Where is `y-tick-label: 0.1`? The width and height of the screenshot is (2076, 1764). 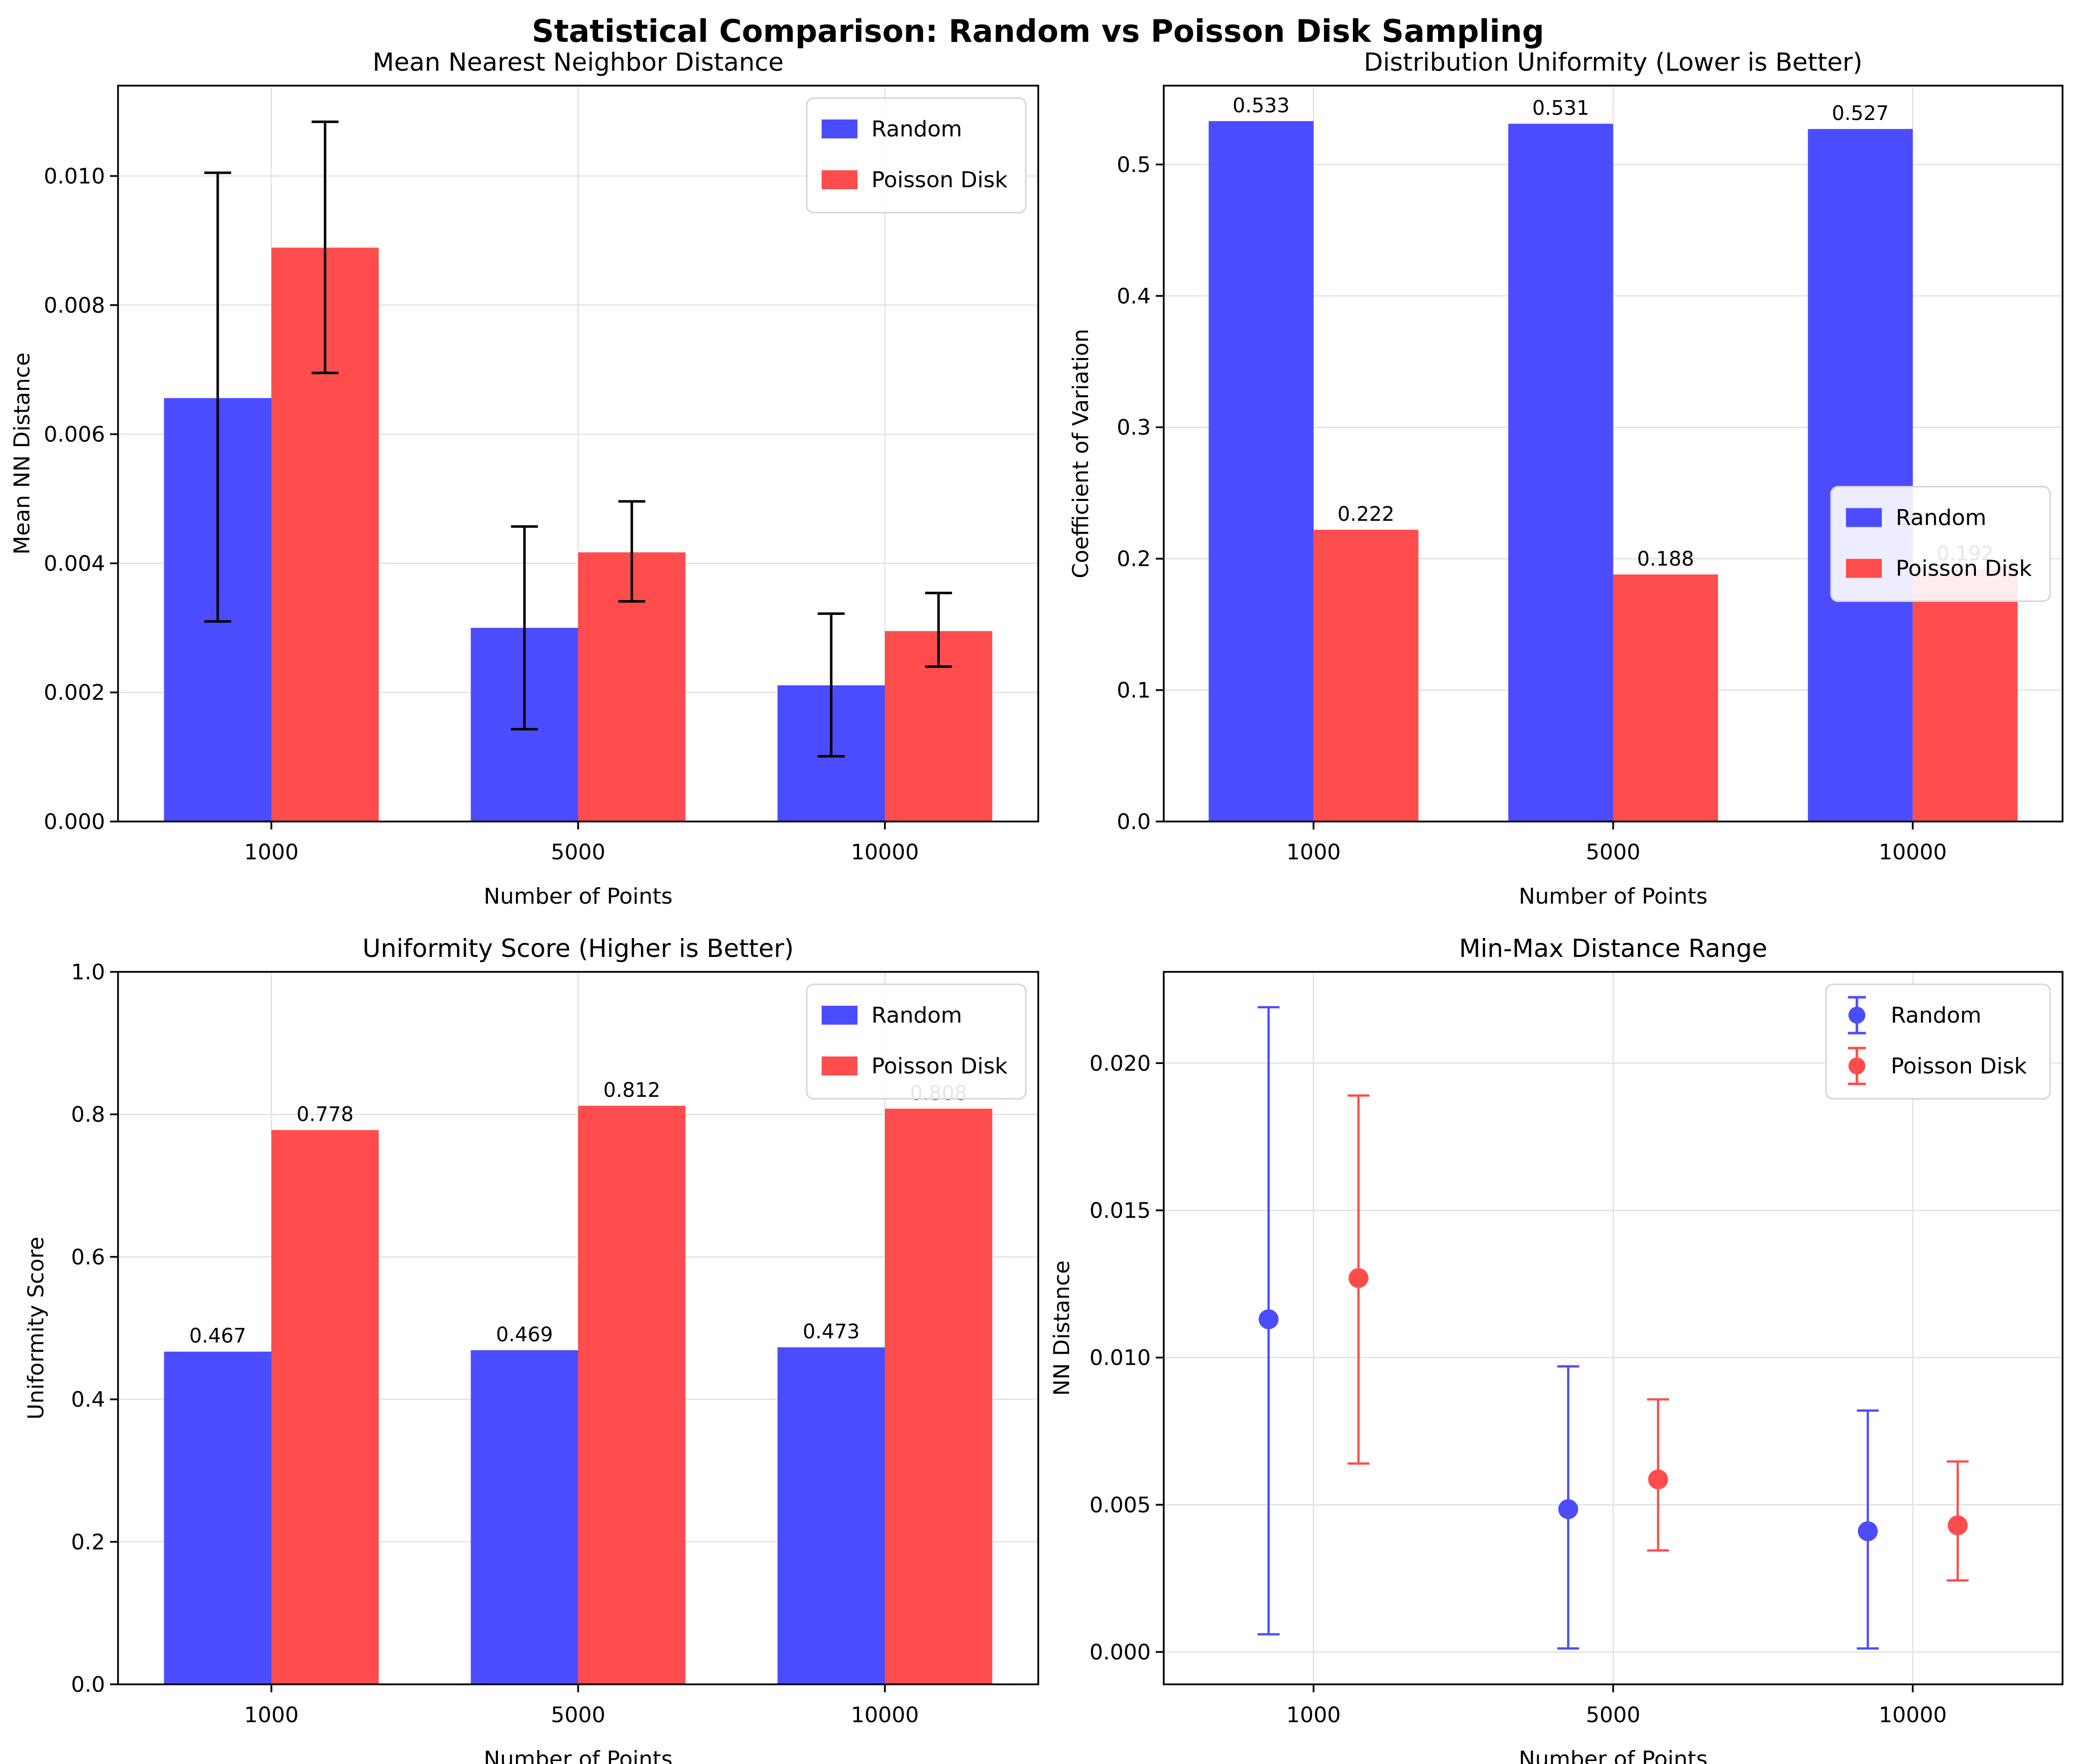
y-tick-label: 0.1 is located at coordinates (1134, 690).